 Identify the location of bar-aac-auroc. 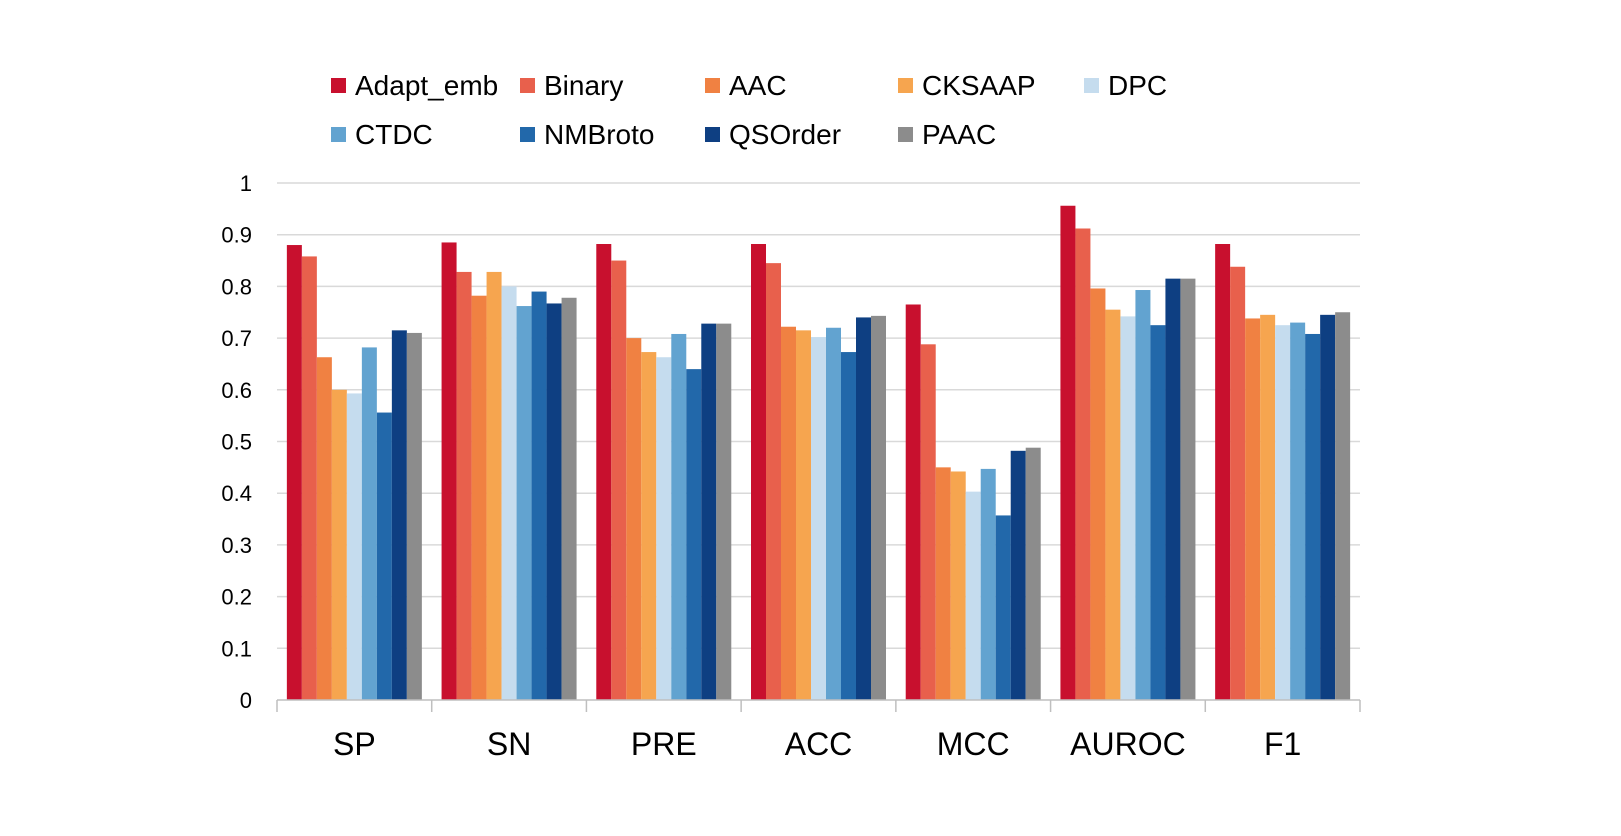
(1098, 494).